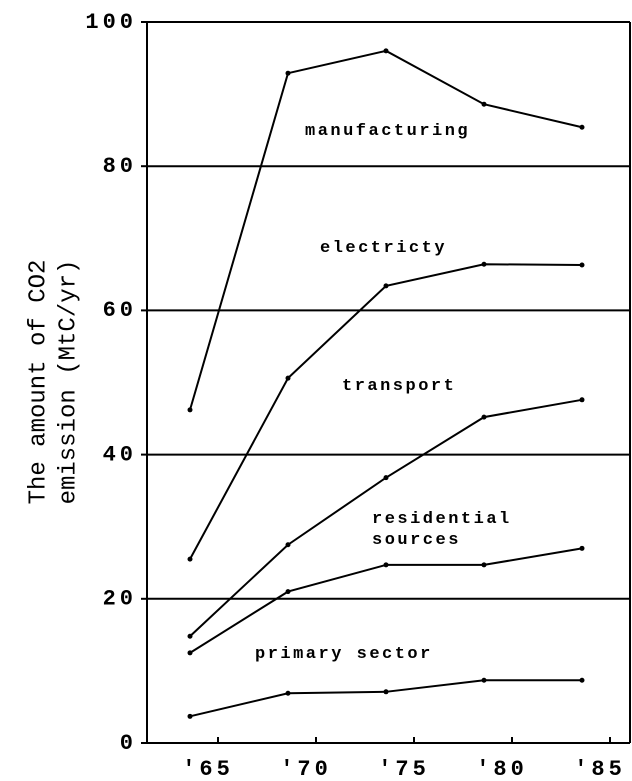 The width and height of the screenshot is (632, 781). What do you see at coordinates (68, 382) in the screenshot?
I see `y-axis-label: emission (MtC/yr)` at bounding box center [68, 382].